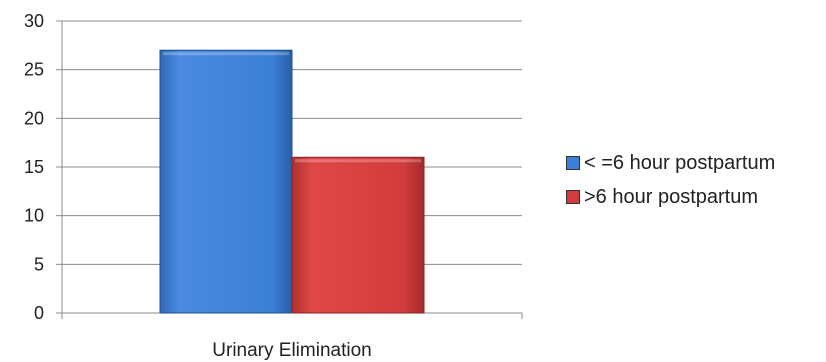 This screenshot has width=826, height=362. Describe the element at coordinates (358, 235) in the screenshot. I see `bar-gt6-hour` at that location.